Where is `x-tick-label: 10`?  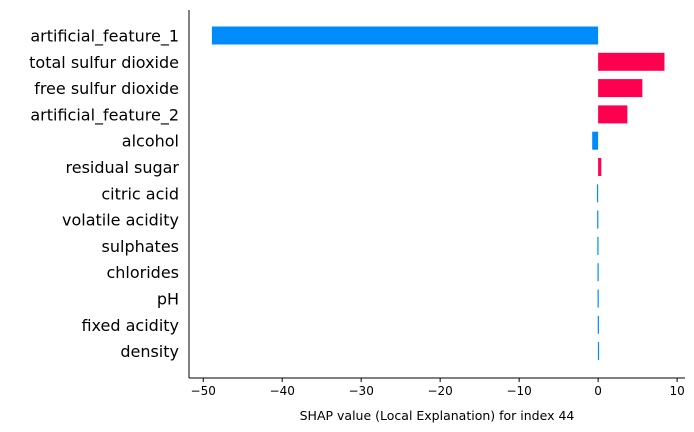 x-tick-label: 10 is located at coordinates (676, 391).